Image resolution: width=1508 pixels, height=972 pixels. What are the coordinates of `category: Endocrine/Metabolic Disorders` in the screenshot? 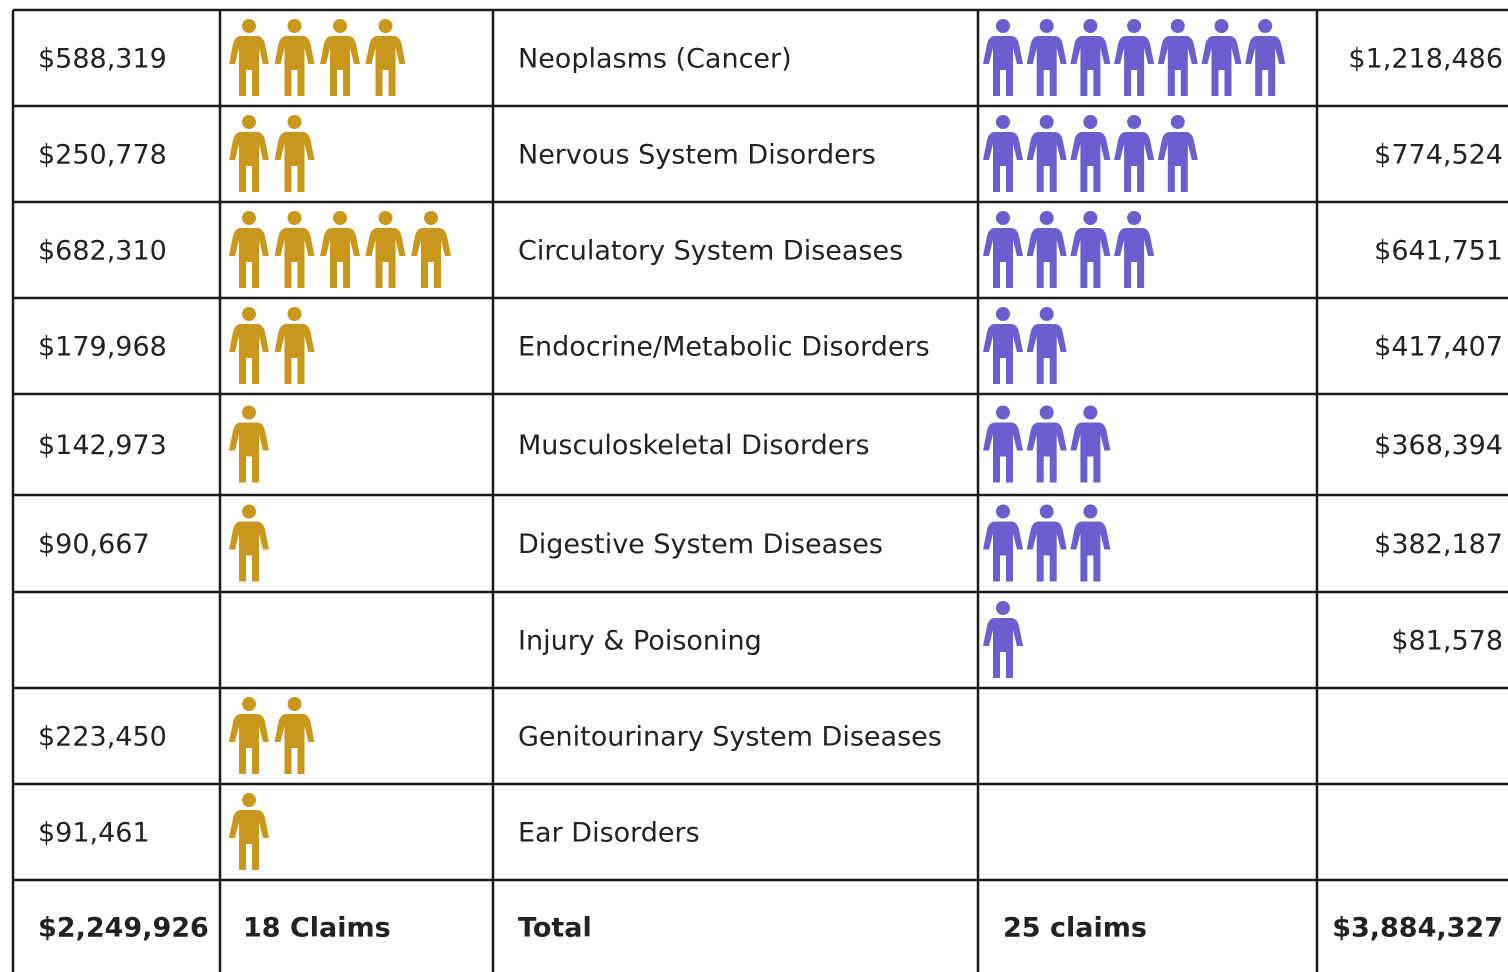 It's located at (724, 347).